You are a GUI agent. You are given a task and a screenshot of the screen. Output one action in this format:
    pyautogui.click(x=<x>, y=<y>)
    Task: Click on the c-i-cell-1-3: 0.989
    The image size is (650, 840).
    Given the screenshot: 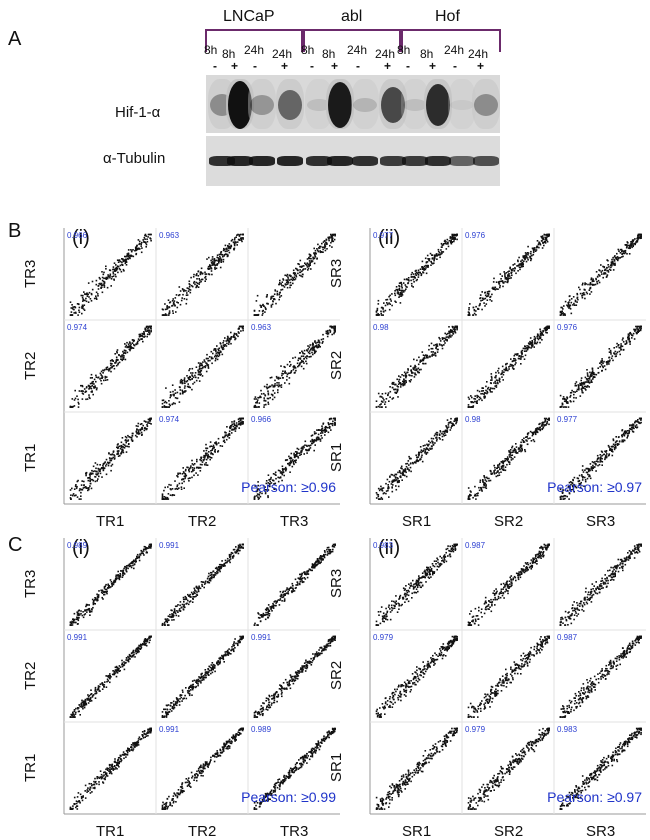 What is the action you would take?
    pyautogui.click(x=109, y=583)
    